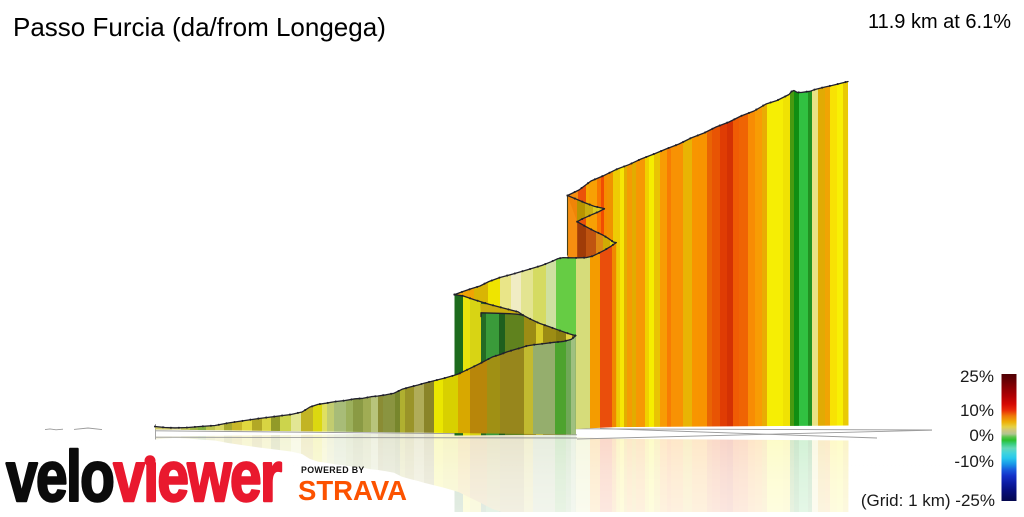  I want to click on svg-text: Passo Furcia (da/from Longega), so click(199, 27).